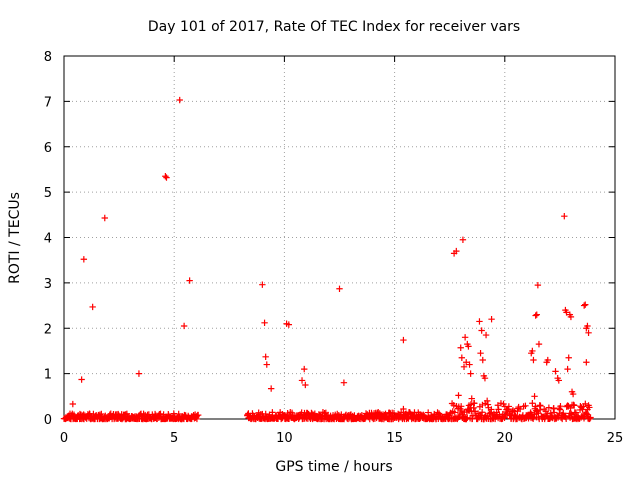  What do you see at coordinates (48, 375) in the screenshot?
I see `y-tick-label: 1` at bounding box center [48, 375].